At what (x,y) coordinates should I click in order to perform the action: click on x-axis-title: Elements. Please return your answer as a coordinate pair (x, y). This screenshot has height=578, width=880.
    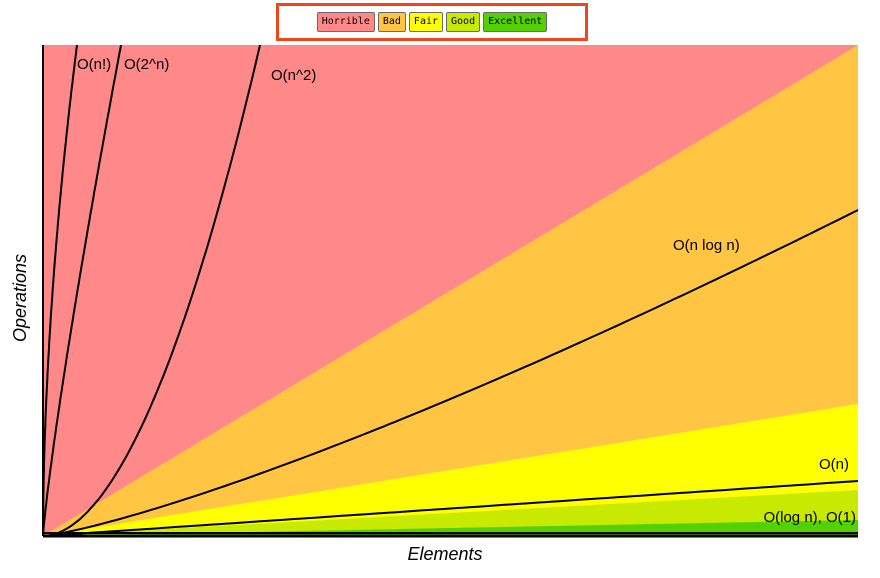
    Looking at the image, I should click on (444, 554).